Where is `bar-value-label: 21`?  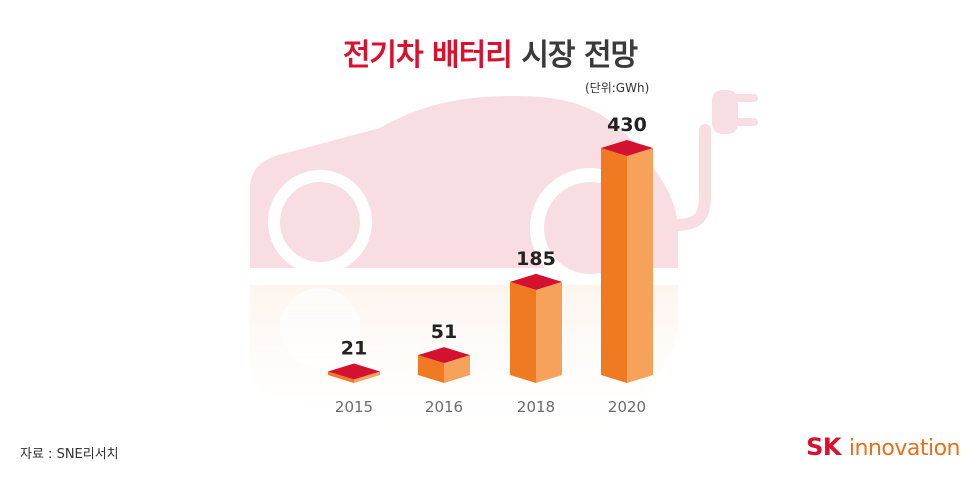 bar-value-label: 21 is located at coordinates (354, 349).